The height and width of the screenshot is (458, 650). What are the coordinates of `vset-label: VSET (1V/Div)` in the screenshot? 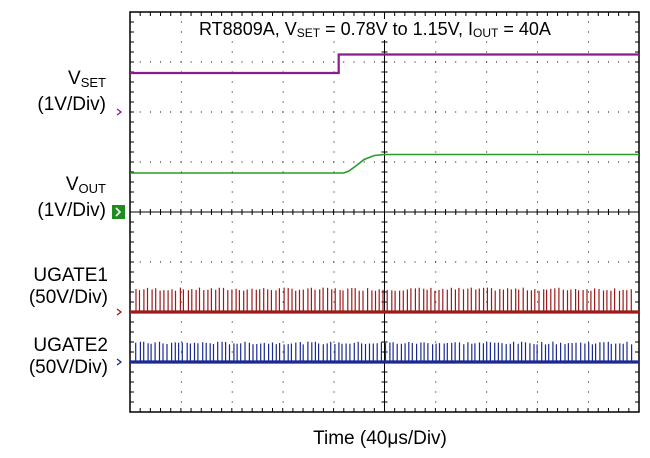 It's located at (58, 92).